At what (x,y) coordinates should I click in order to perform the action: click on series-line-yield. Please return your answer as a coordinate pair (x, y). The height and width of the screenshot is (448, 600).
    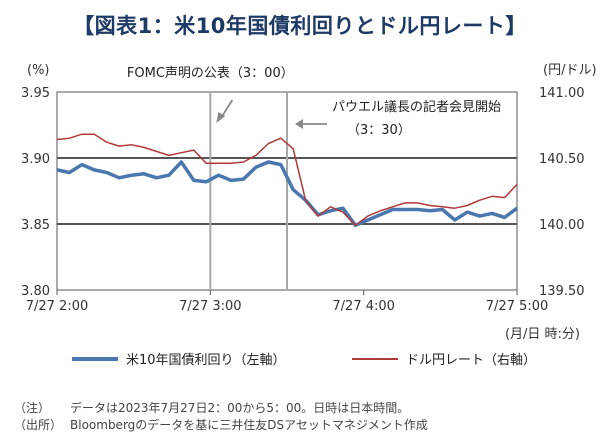
    Looking at the image, I should click on (287, 194).